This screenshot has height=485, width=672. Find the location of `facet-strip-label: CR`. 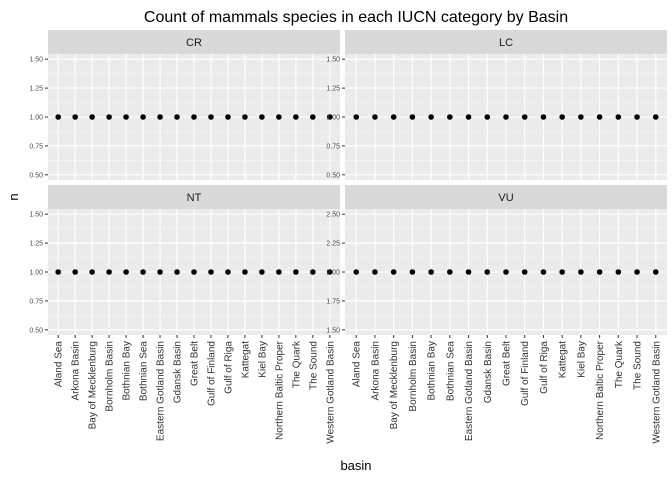

facet-strip-label: CR is located at coordinates (194, 43).